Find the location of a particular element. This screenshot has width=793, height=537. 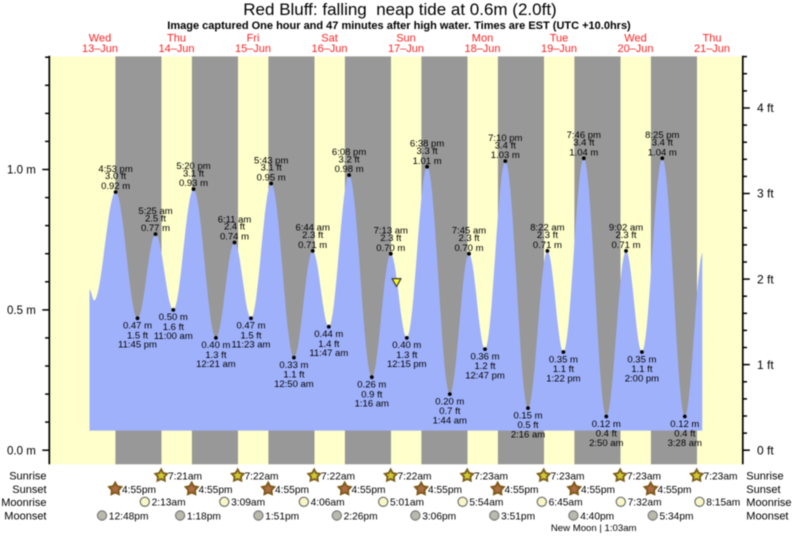

svg-text: New Moon | 1:03am is located at coordinates (594, 528).